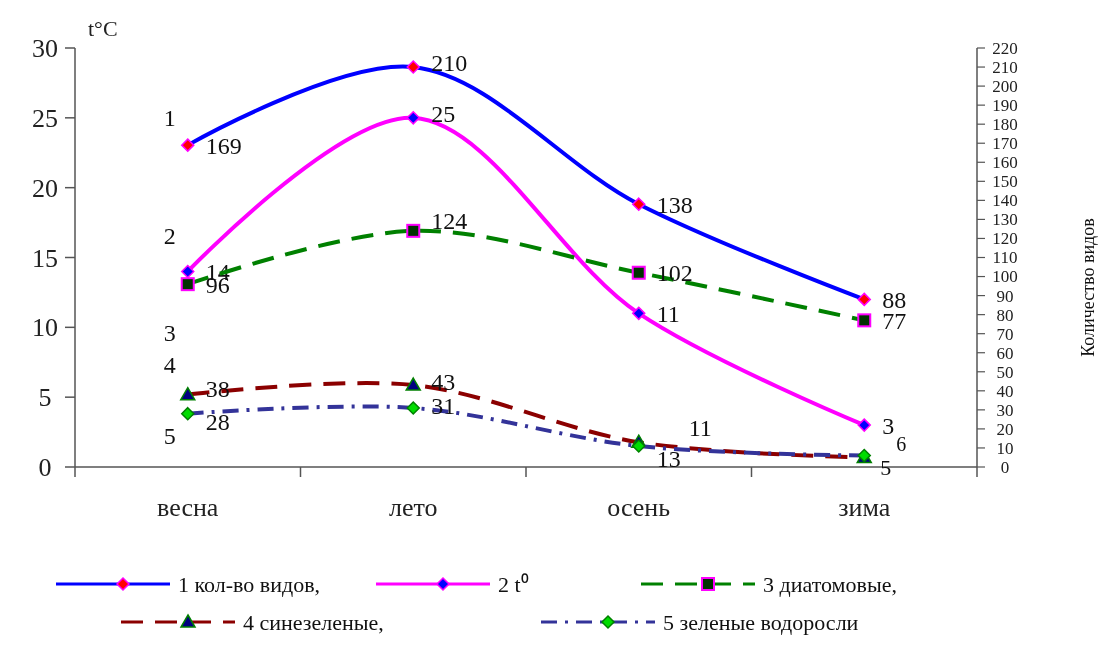 Image resolution: width=1104 pixels, height=648 pixels. Describe the element at coordinates (1005, 87) in the screenshot. I see `y2-tick-label: 200` at that location.